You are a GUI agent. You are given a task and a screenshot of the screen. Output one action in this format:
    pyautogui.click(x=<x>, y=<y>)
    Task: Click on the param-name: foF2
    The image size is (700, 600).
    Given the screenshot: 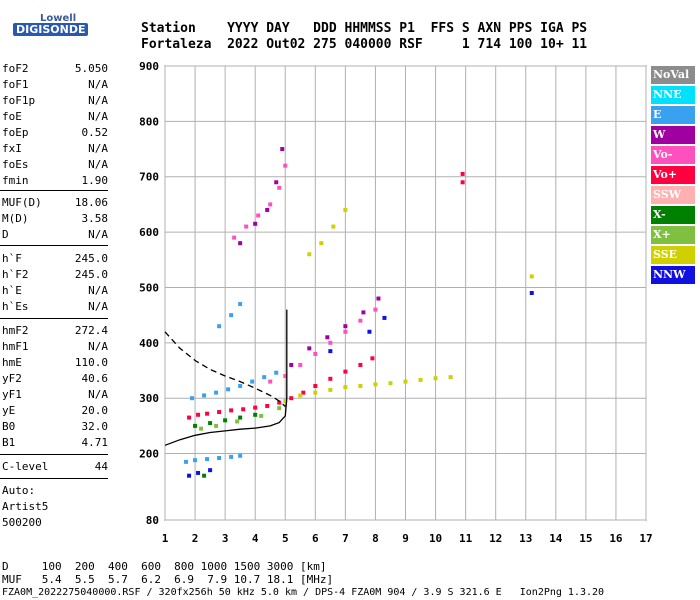 What is the action you would take?
    pyautogui.click(x=15, y=68)
    